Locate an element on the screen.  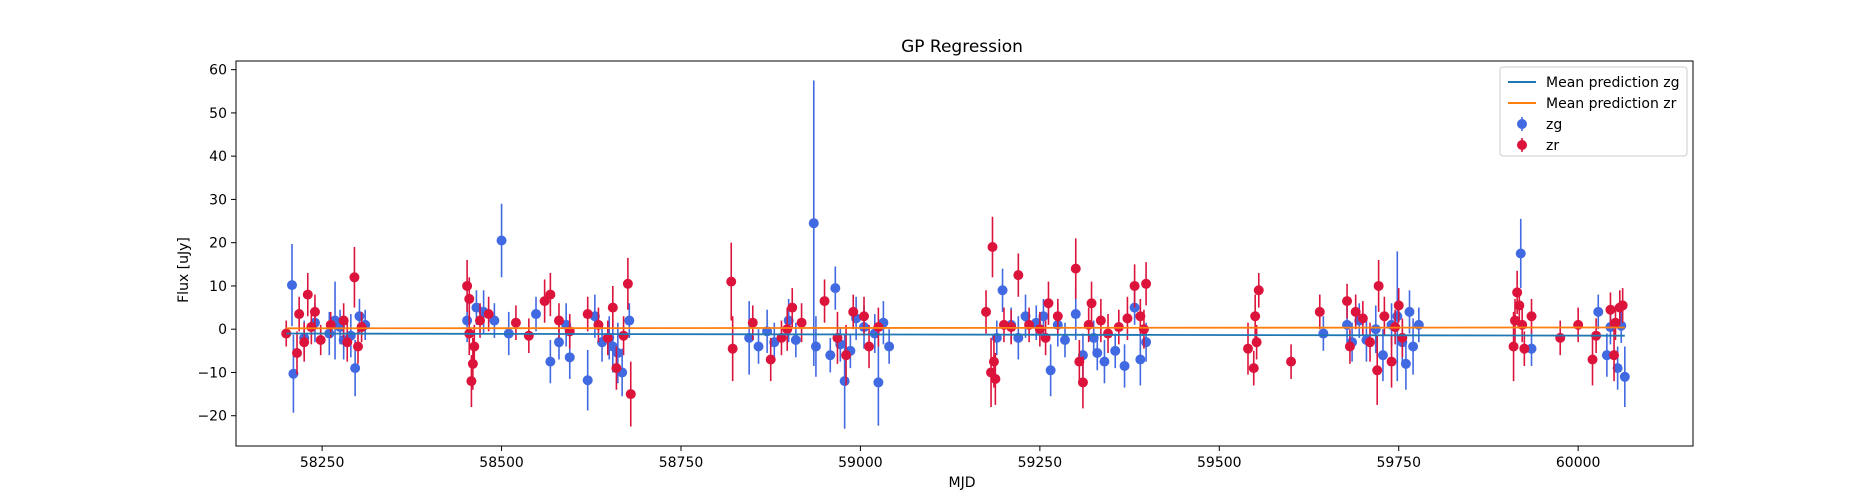
legend-box is located at coordinates (1593, 111).